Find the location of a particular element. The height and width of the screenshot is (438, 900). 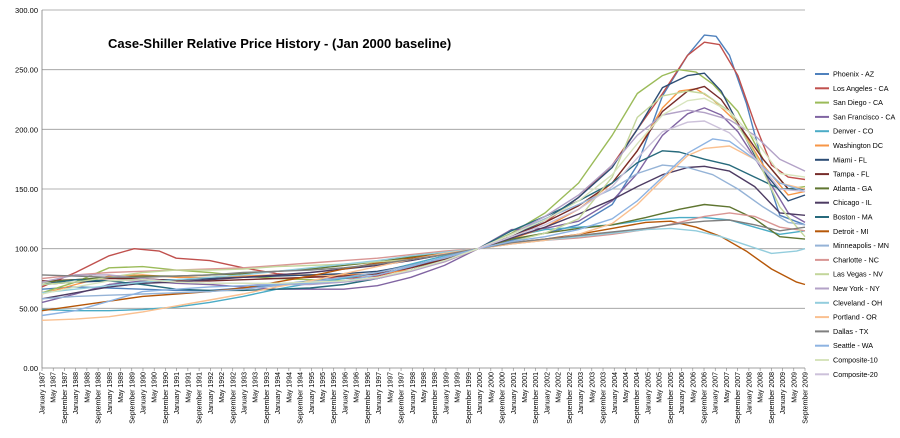

x-tick-label: September 1997 is located at coordinates (402, 398).